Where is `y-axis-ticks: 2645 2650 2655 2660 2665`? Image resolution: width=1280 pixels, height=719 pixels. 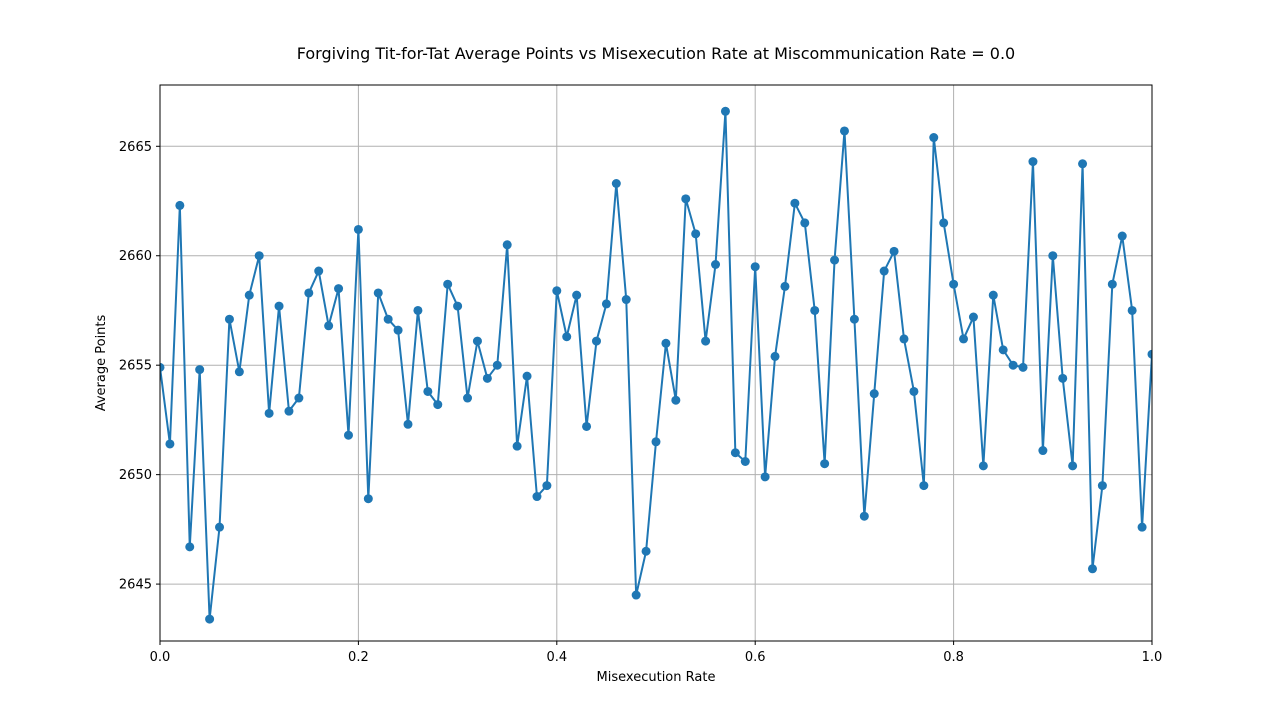 y-axis-ticks: 2645 2650 2655 2660 2665 is located at coordinates (139, 366).